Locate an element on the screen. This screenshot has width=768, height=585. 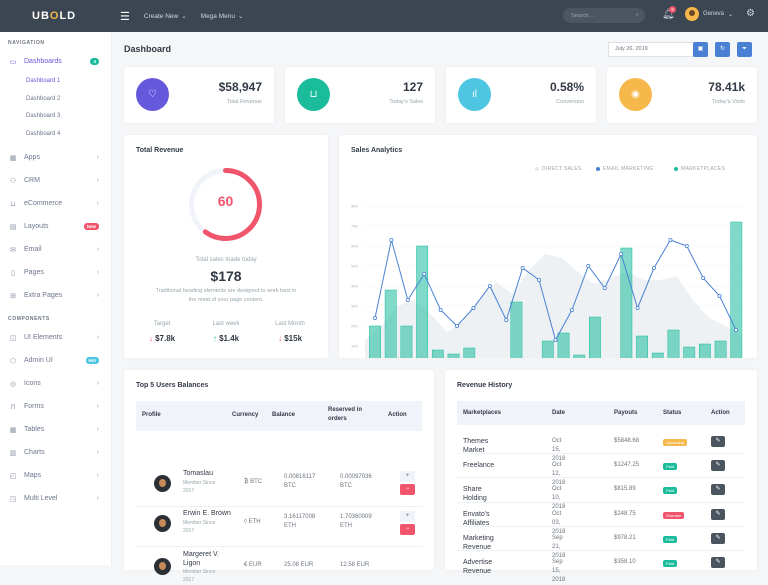
sidebar-item-label: Tables is located at coordinates (34, 429).